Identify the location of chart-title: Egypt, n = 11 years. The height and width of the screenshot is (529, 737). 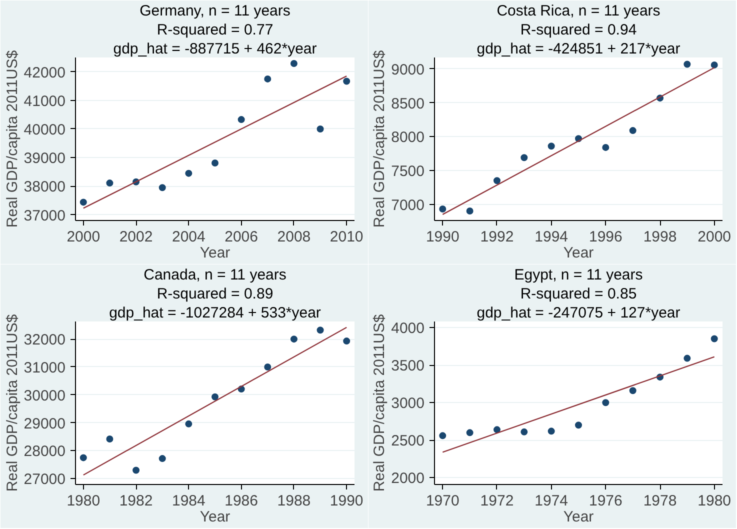
(578, 275).